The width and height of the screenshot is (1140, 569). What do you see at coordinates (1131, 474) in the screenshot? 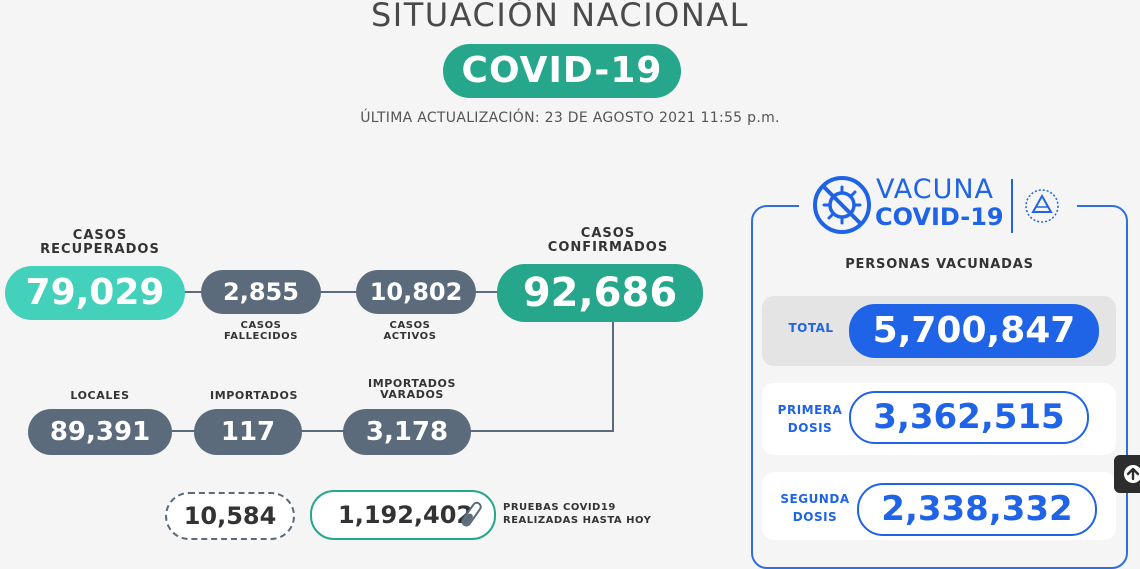
I see `arrow-up-circle-icon` at bounding box center [1131, 474].